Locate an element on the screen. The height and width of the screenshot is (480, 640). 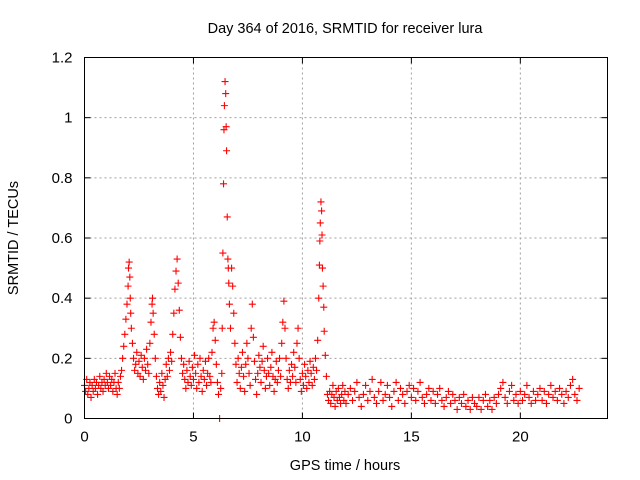
y-tick-label: 0.8 is located at coordinates (62, 178).